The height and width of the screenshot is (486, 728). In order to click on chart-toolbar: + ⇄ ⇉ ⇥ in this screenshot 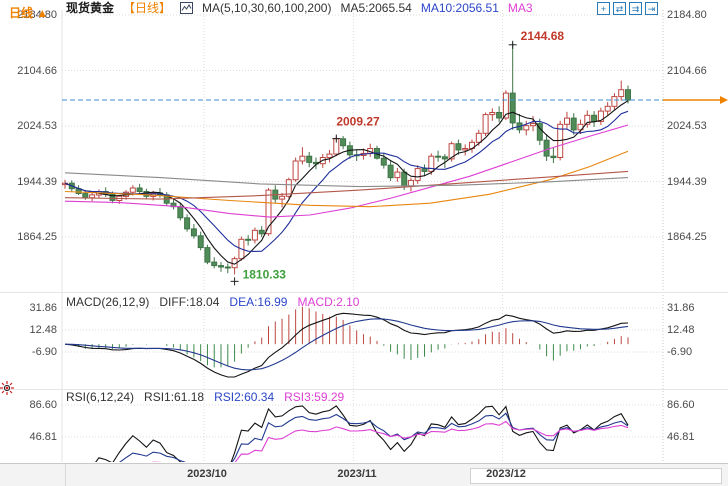, I will do `click(627, 8)`.